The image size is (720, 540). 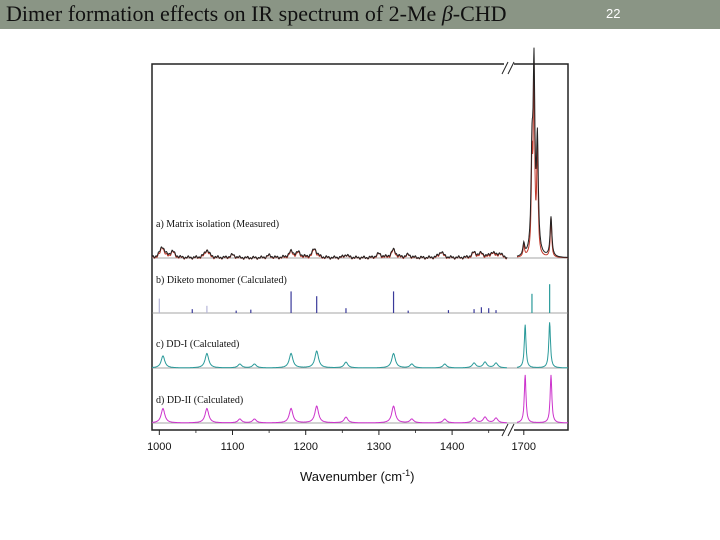 I want to click on series-label-3: c) DD-I (Calculated), so click(x=197, y=344).